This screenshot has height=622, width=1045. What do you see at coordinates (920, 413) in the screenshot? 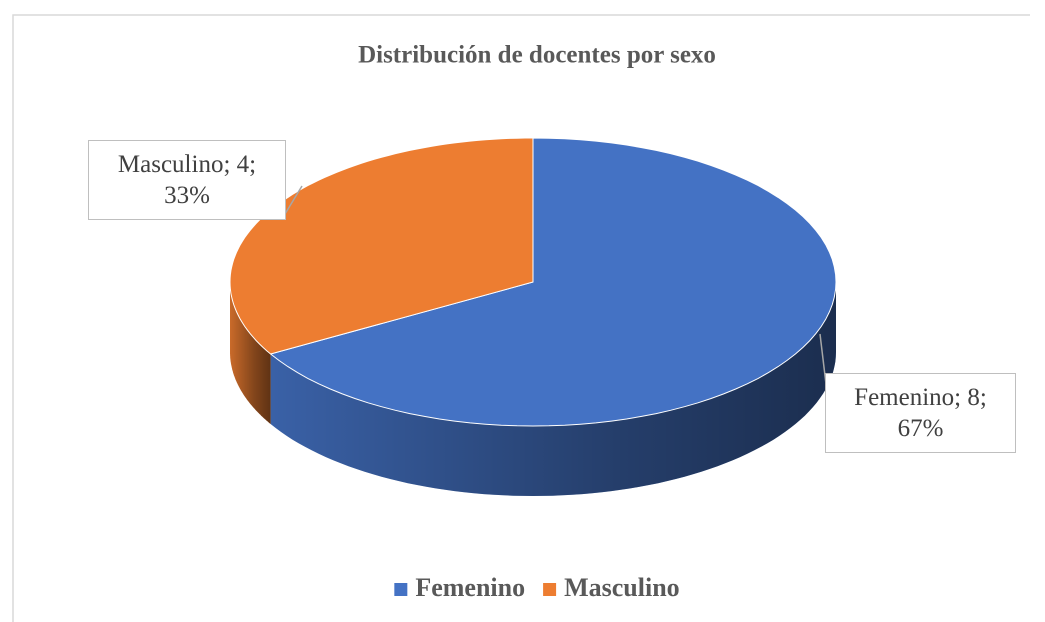
I see `data-label: Femenino; 8; 67%` at bounding box center [920, 413].